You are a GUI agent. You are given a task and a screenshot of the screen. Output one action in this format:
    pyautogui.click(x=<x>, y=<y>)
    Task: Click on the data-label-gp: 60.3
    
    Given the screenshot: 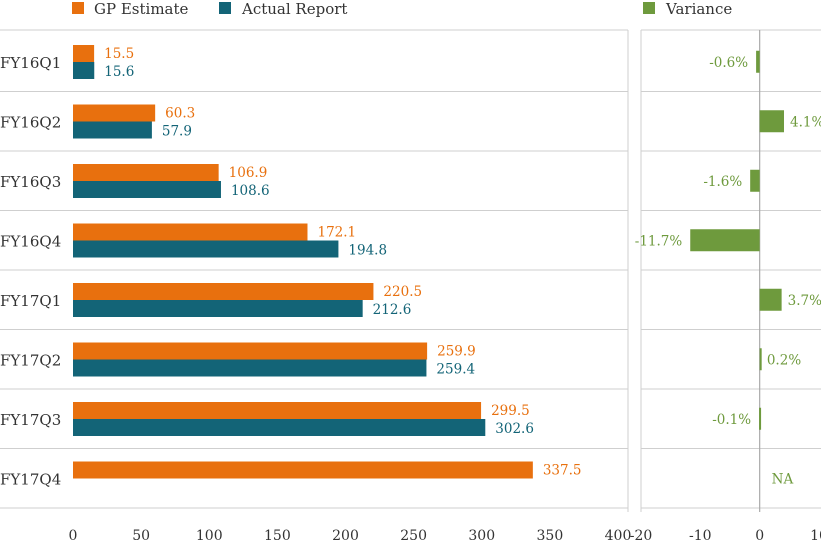 What is the action you would take?
    pyautogui.click(x=180, y=114)
    